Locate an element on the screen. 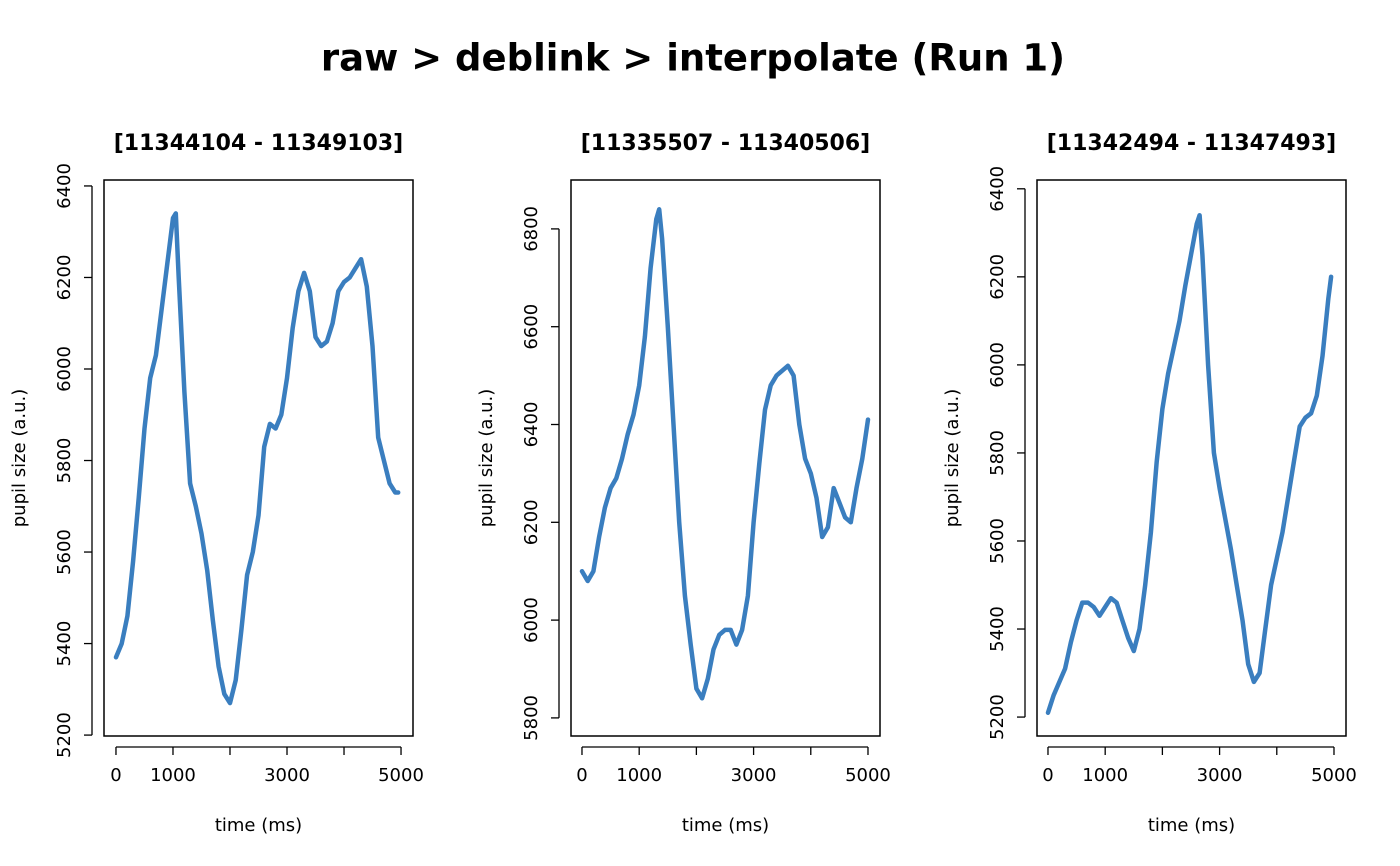  figure-title: raw > deblink > interpolate (Run 1) is located at coordinates (693, 58).